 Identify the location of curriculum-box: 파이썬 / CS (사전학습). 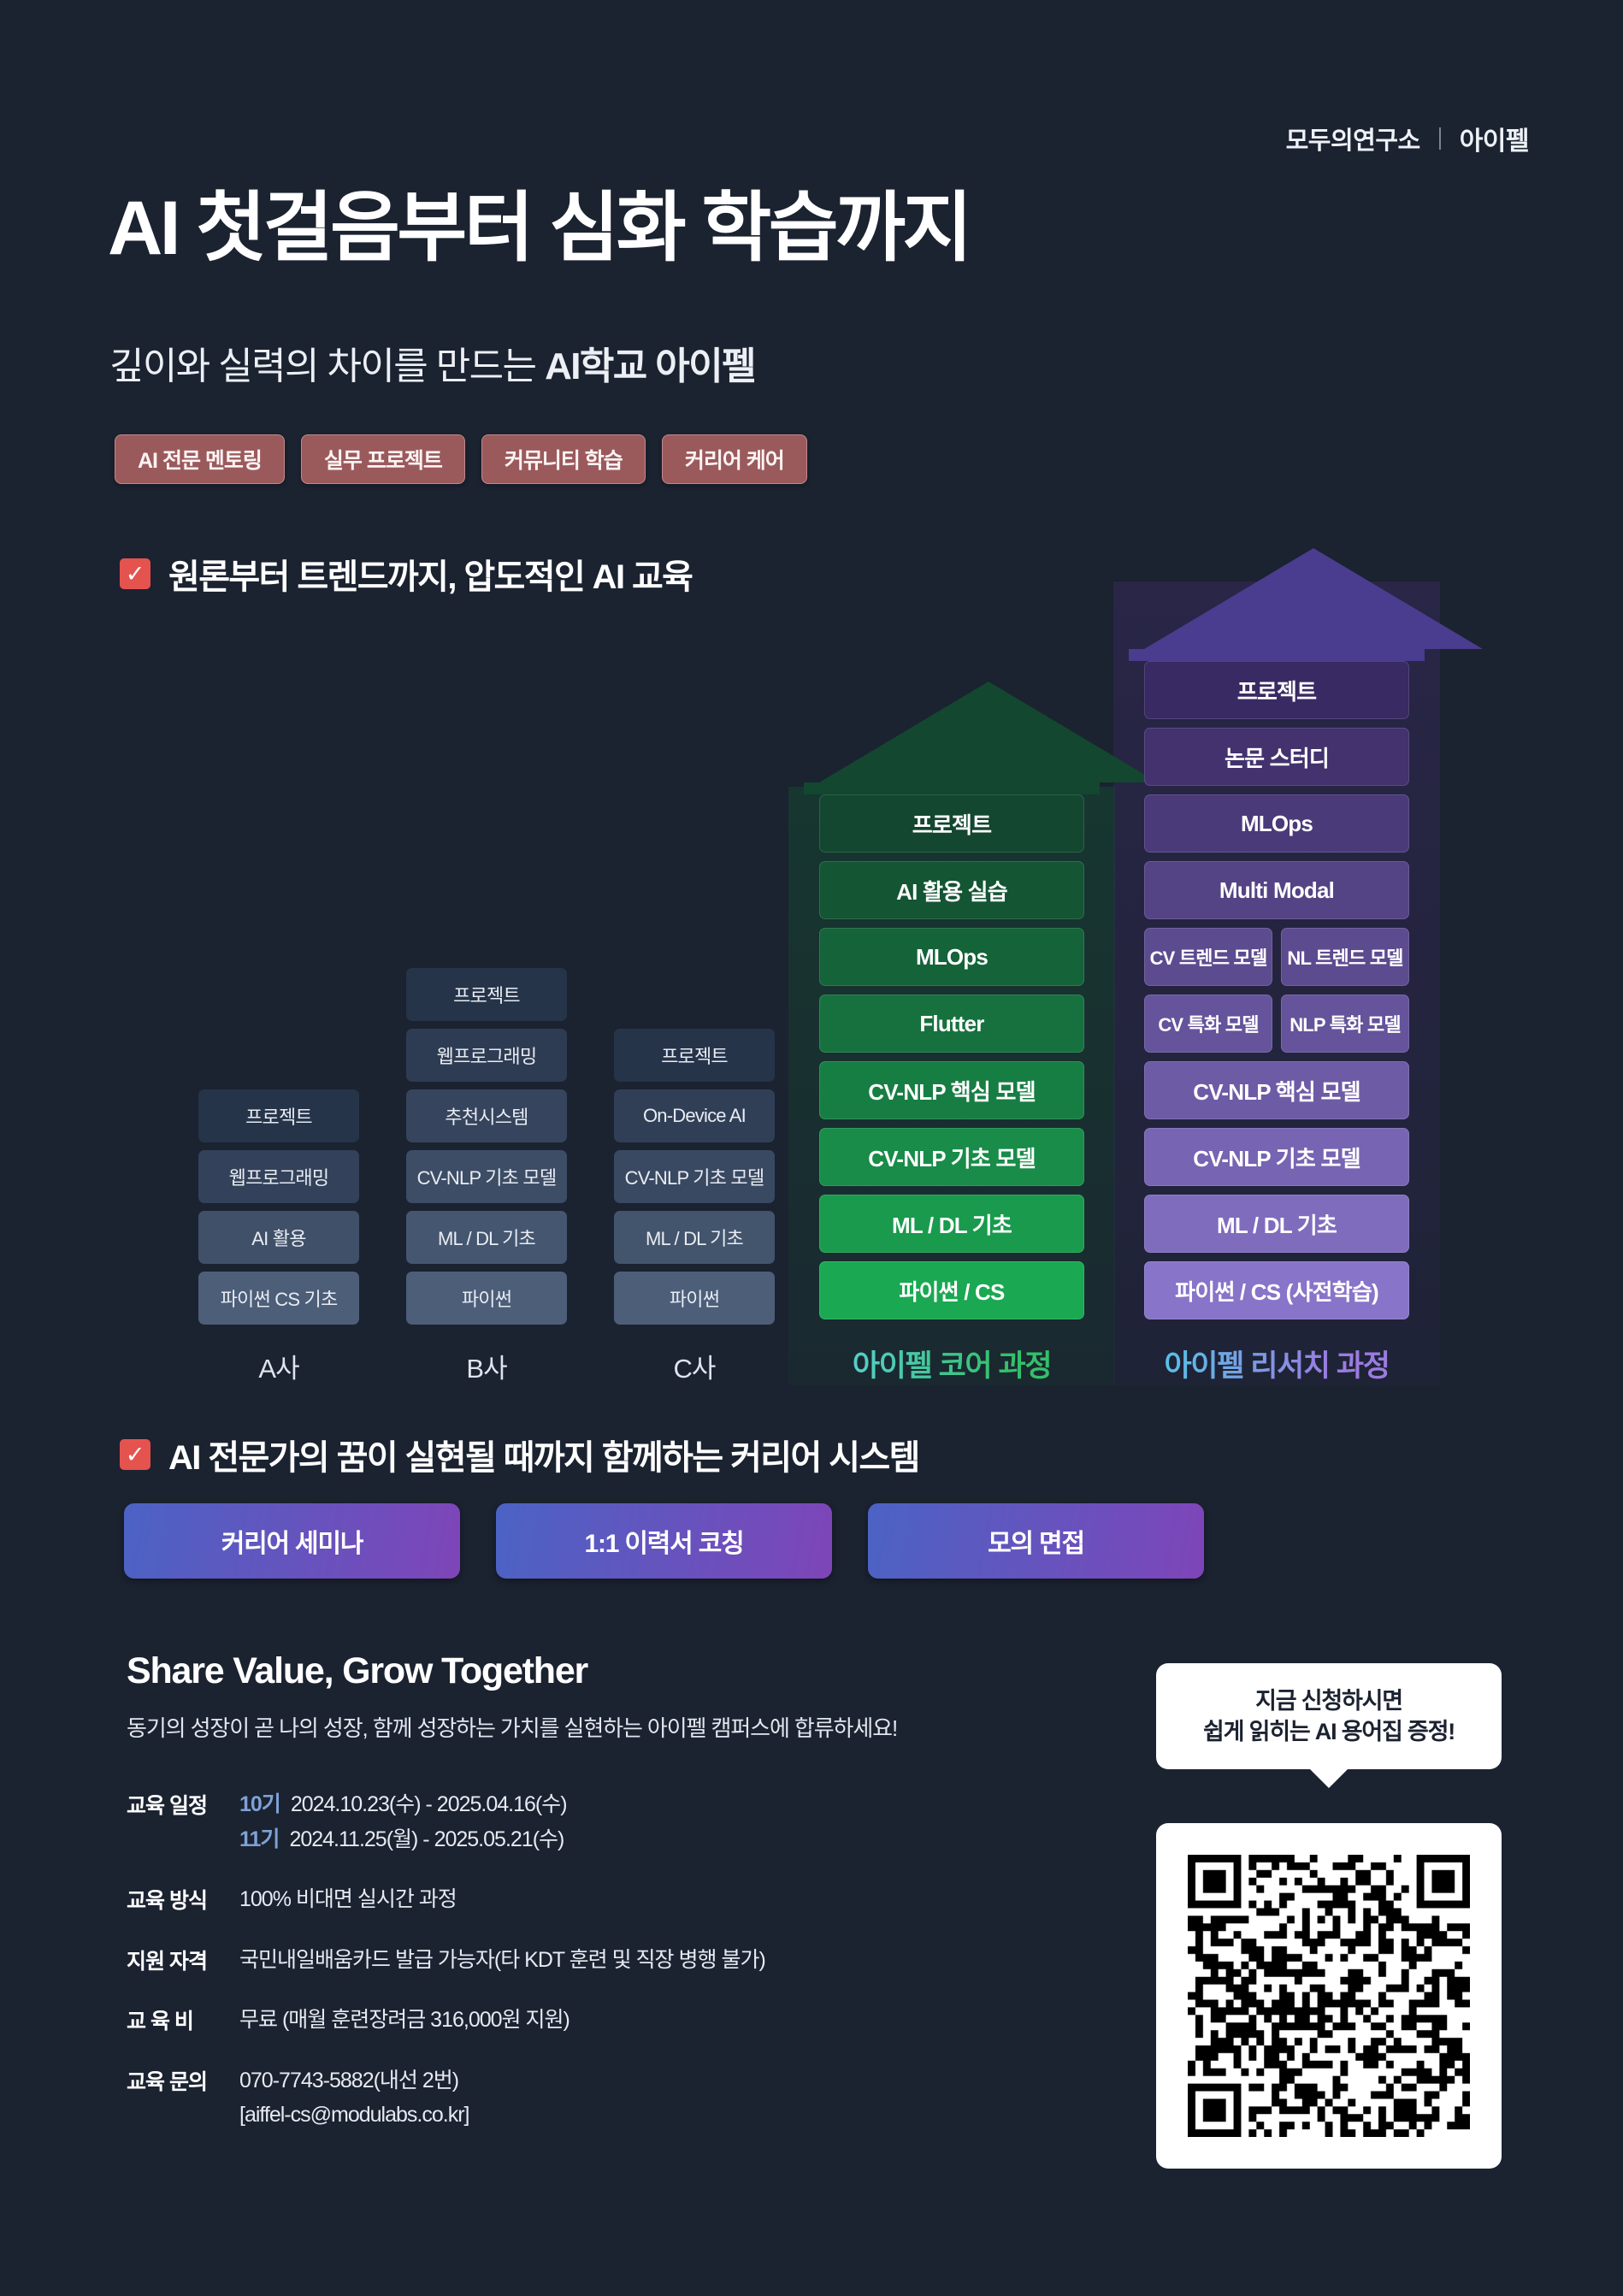
(1276, 1290).